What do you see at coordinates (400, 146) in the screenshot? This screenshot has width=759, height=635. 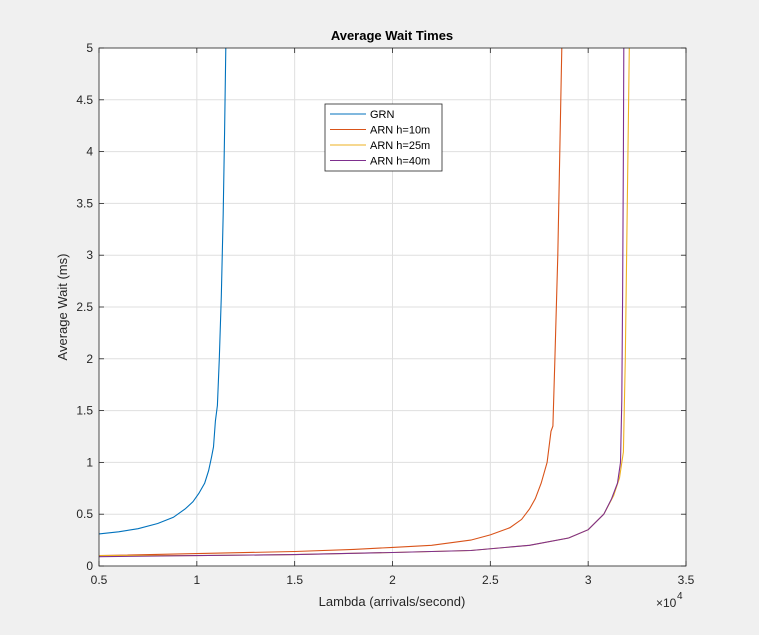 I see `legend-label: ARN h=25m` at bounding box center [400, 146].